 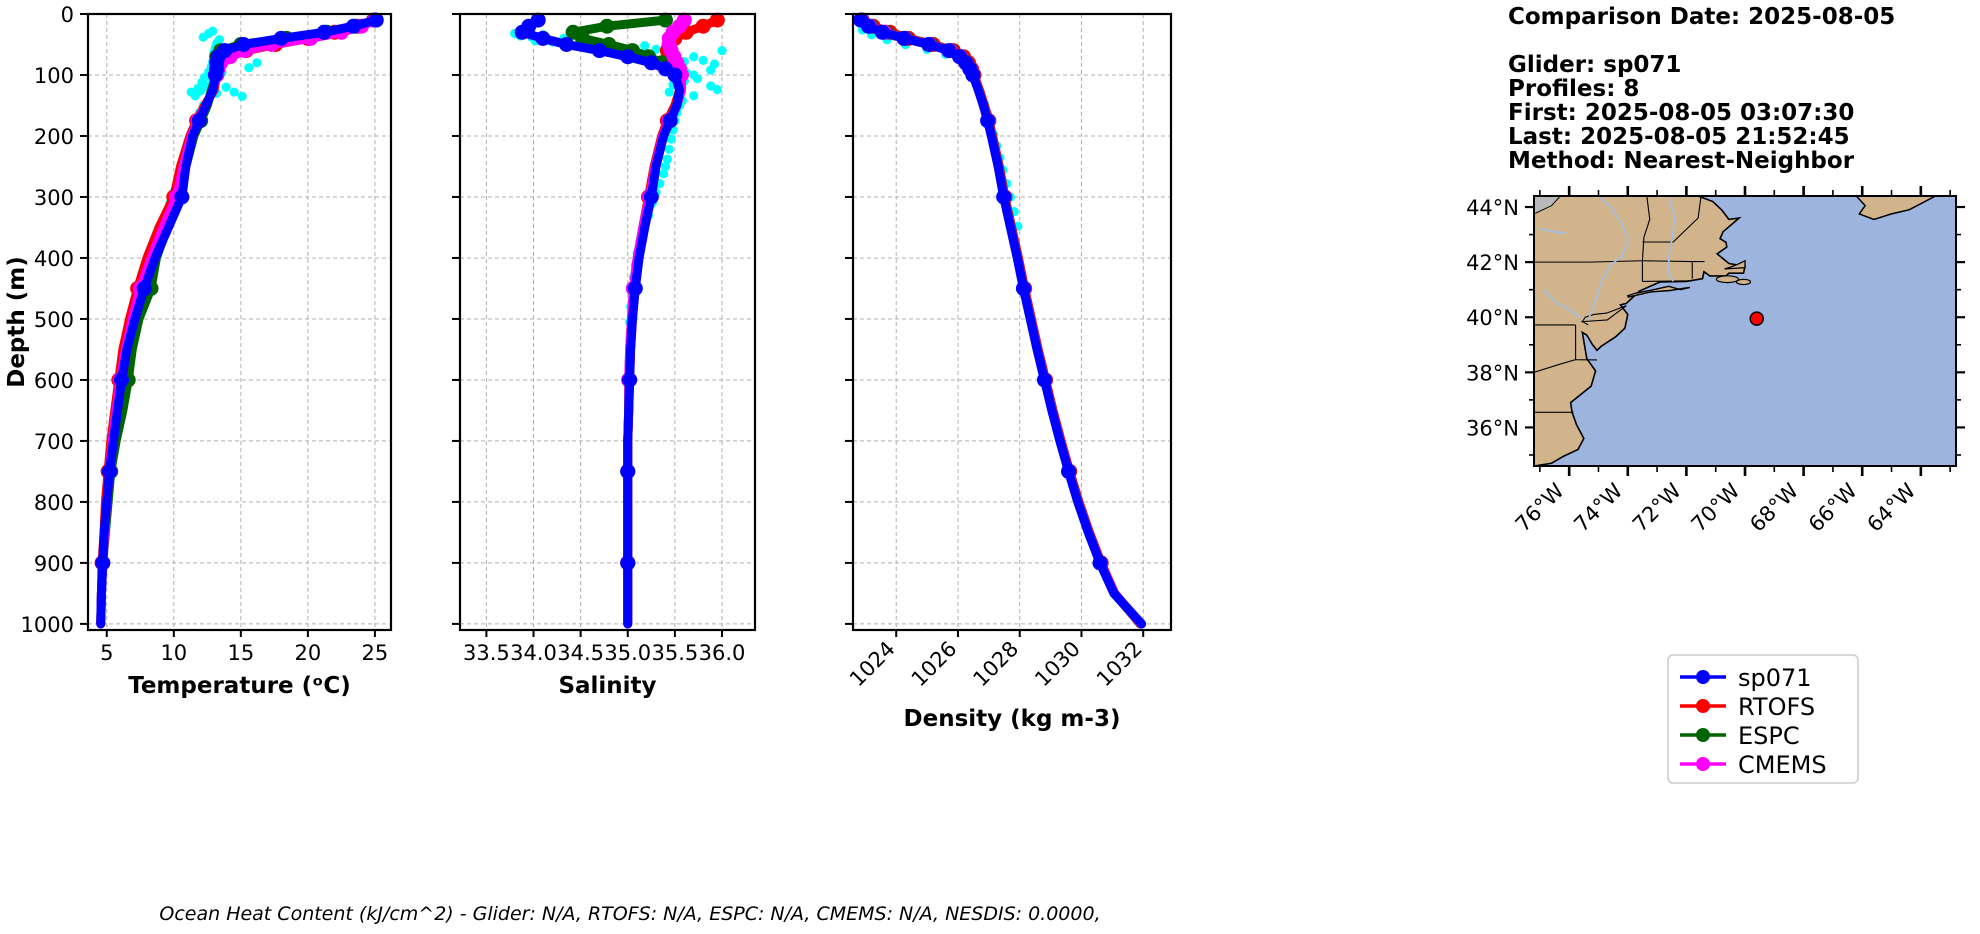 What do you see at coordinates (1701, 17) in the screenshot?
I see `info-comparison-date: Comparison Date: 2025-08-05` at bounding box center [1701, 17].